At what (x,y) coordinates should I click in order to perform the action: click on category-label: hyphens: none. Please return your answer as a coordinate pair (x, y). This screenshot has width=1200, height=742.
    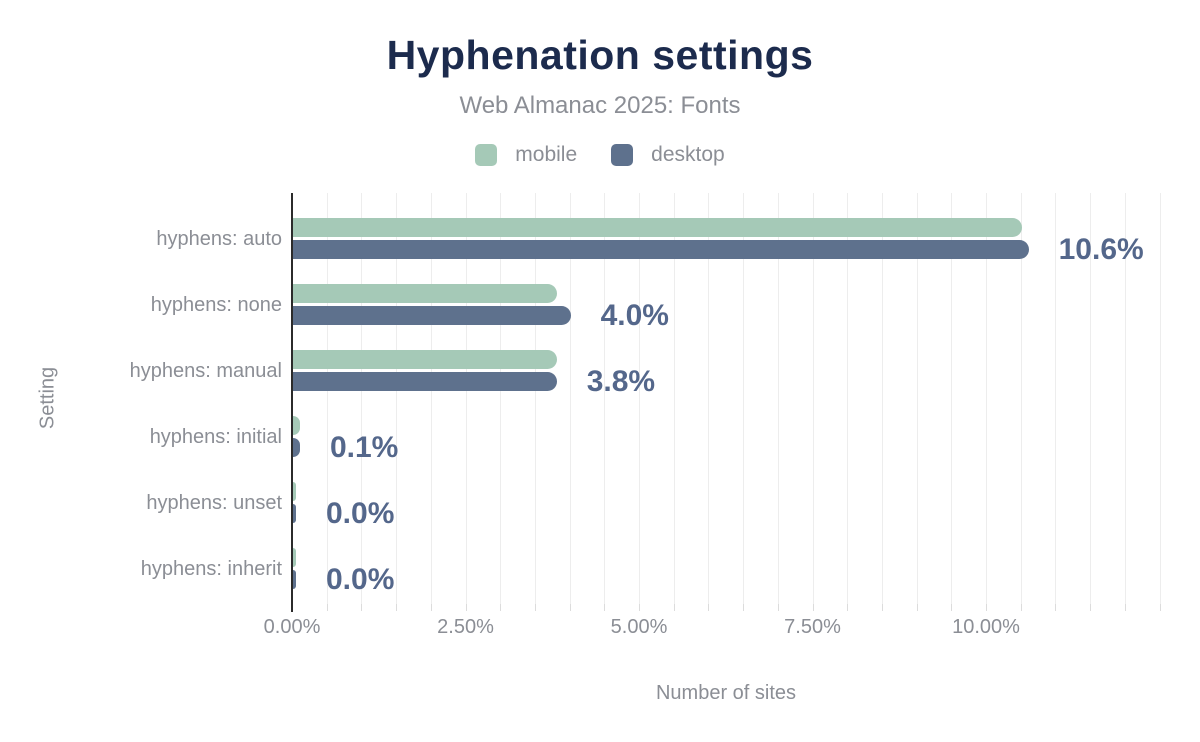
    Looking at the image, I should click on (216, 304).